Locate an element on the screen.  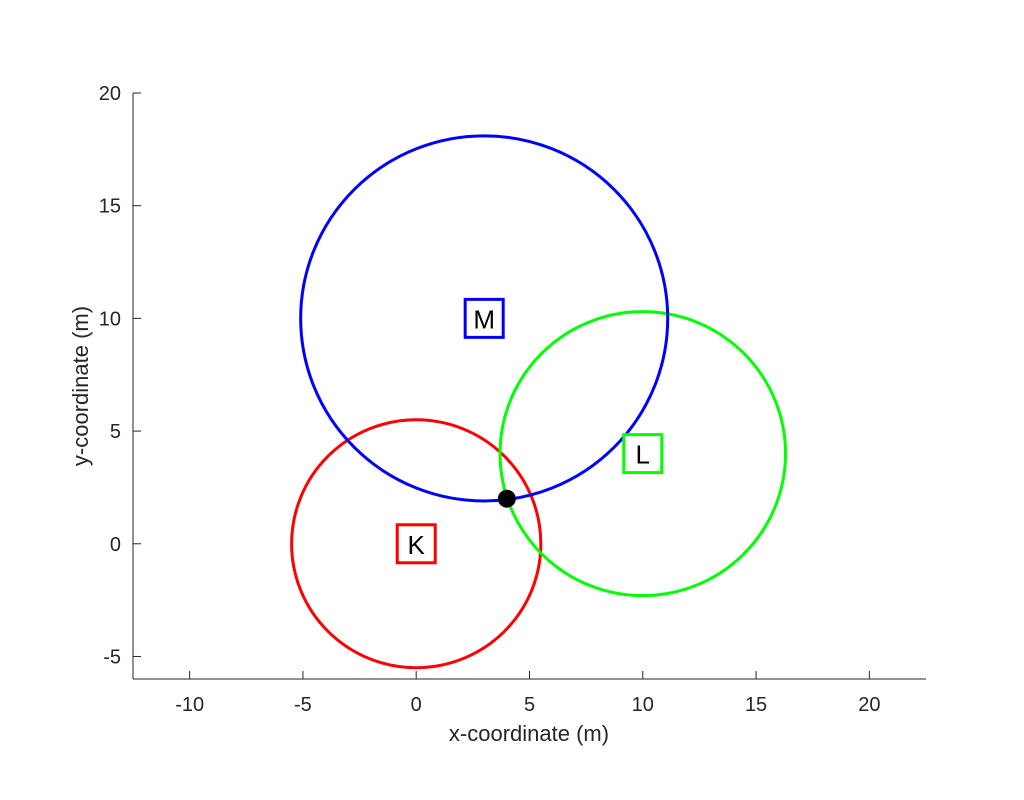
range-circle-k is located at coordinates (416, 544).